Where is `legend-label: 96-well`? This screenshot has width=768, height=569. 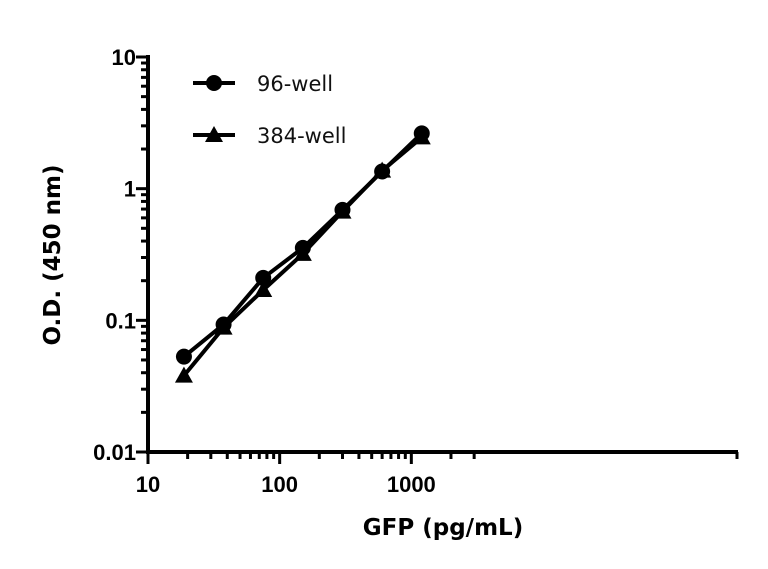
legend-label: 96-well is located at coordinates (295, 84).